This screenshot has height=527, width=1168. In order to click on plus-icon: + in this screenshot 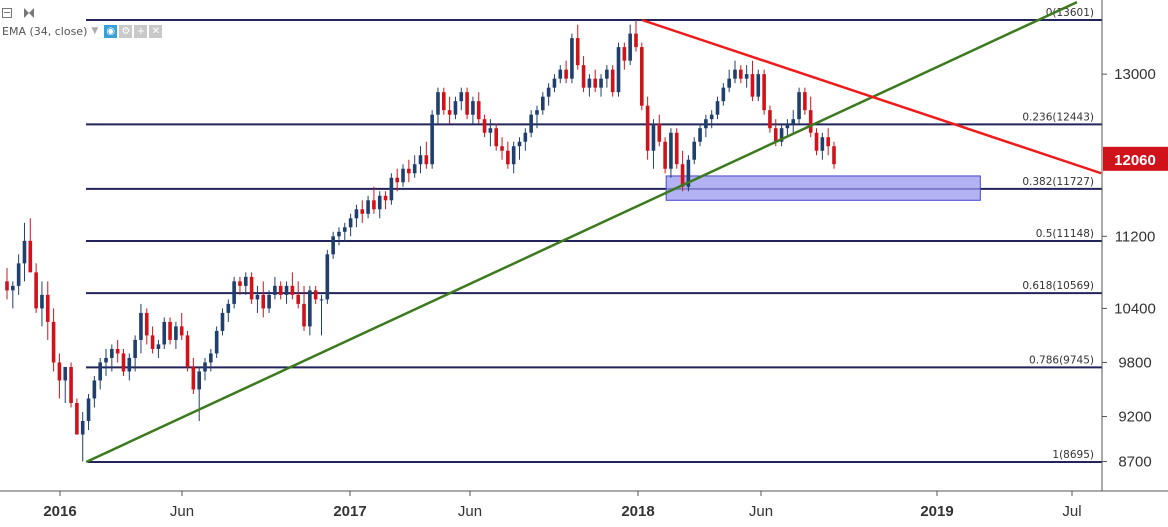, I will do `click(141, 31)`.